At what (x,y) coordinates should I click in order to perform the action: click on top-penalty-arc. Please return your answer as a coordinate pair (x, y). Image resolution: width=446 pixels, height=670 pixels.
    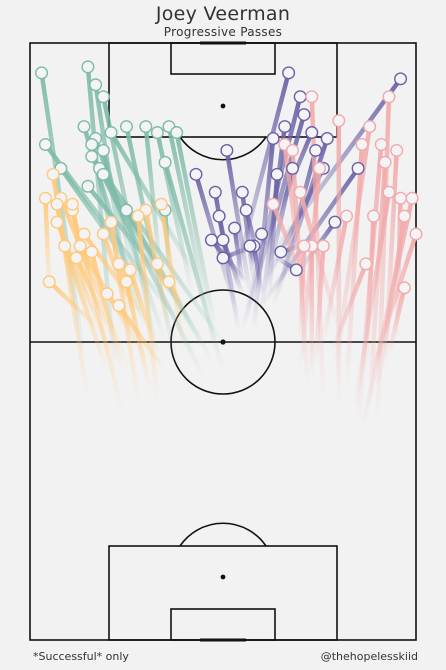
    Looking at the image, I should click on (223, 148).